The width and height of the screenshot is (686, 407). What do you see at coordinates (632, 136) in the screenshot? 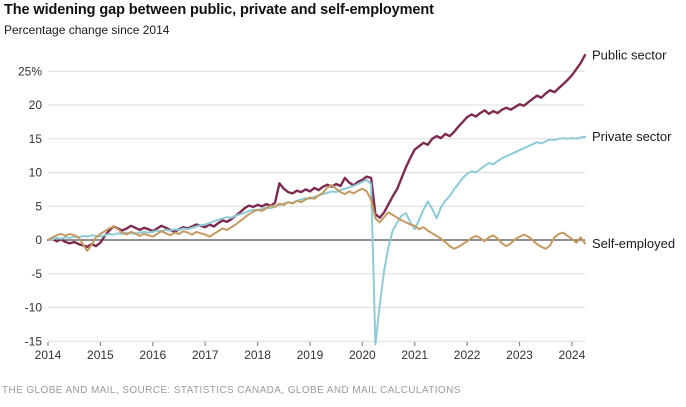
I see `series-label-private-sector: Private sector` at bounding box center [632, 136].